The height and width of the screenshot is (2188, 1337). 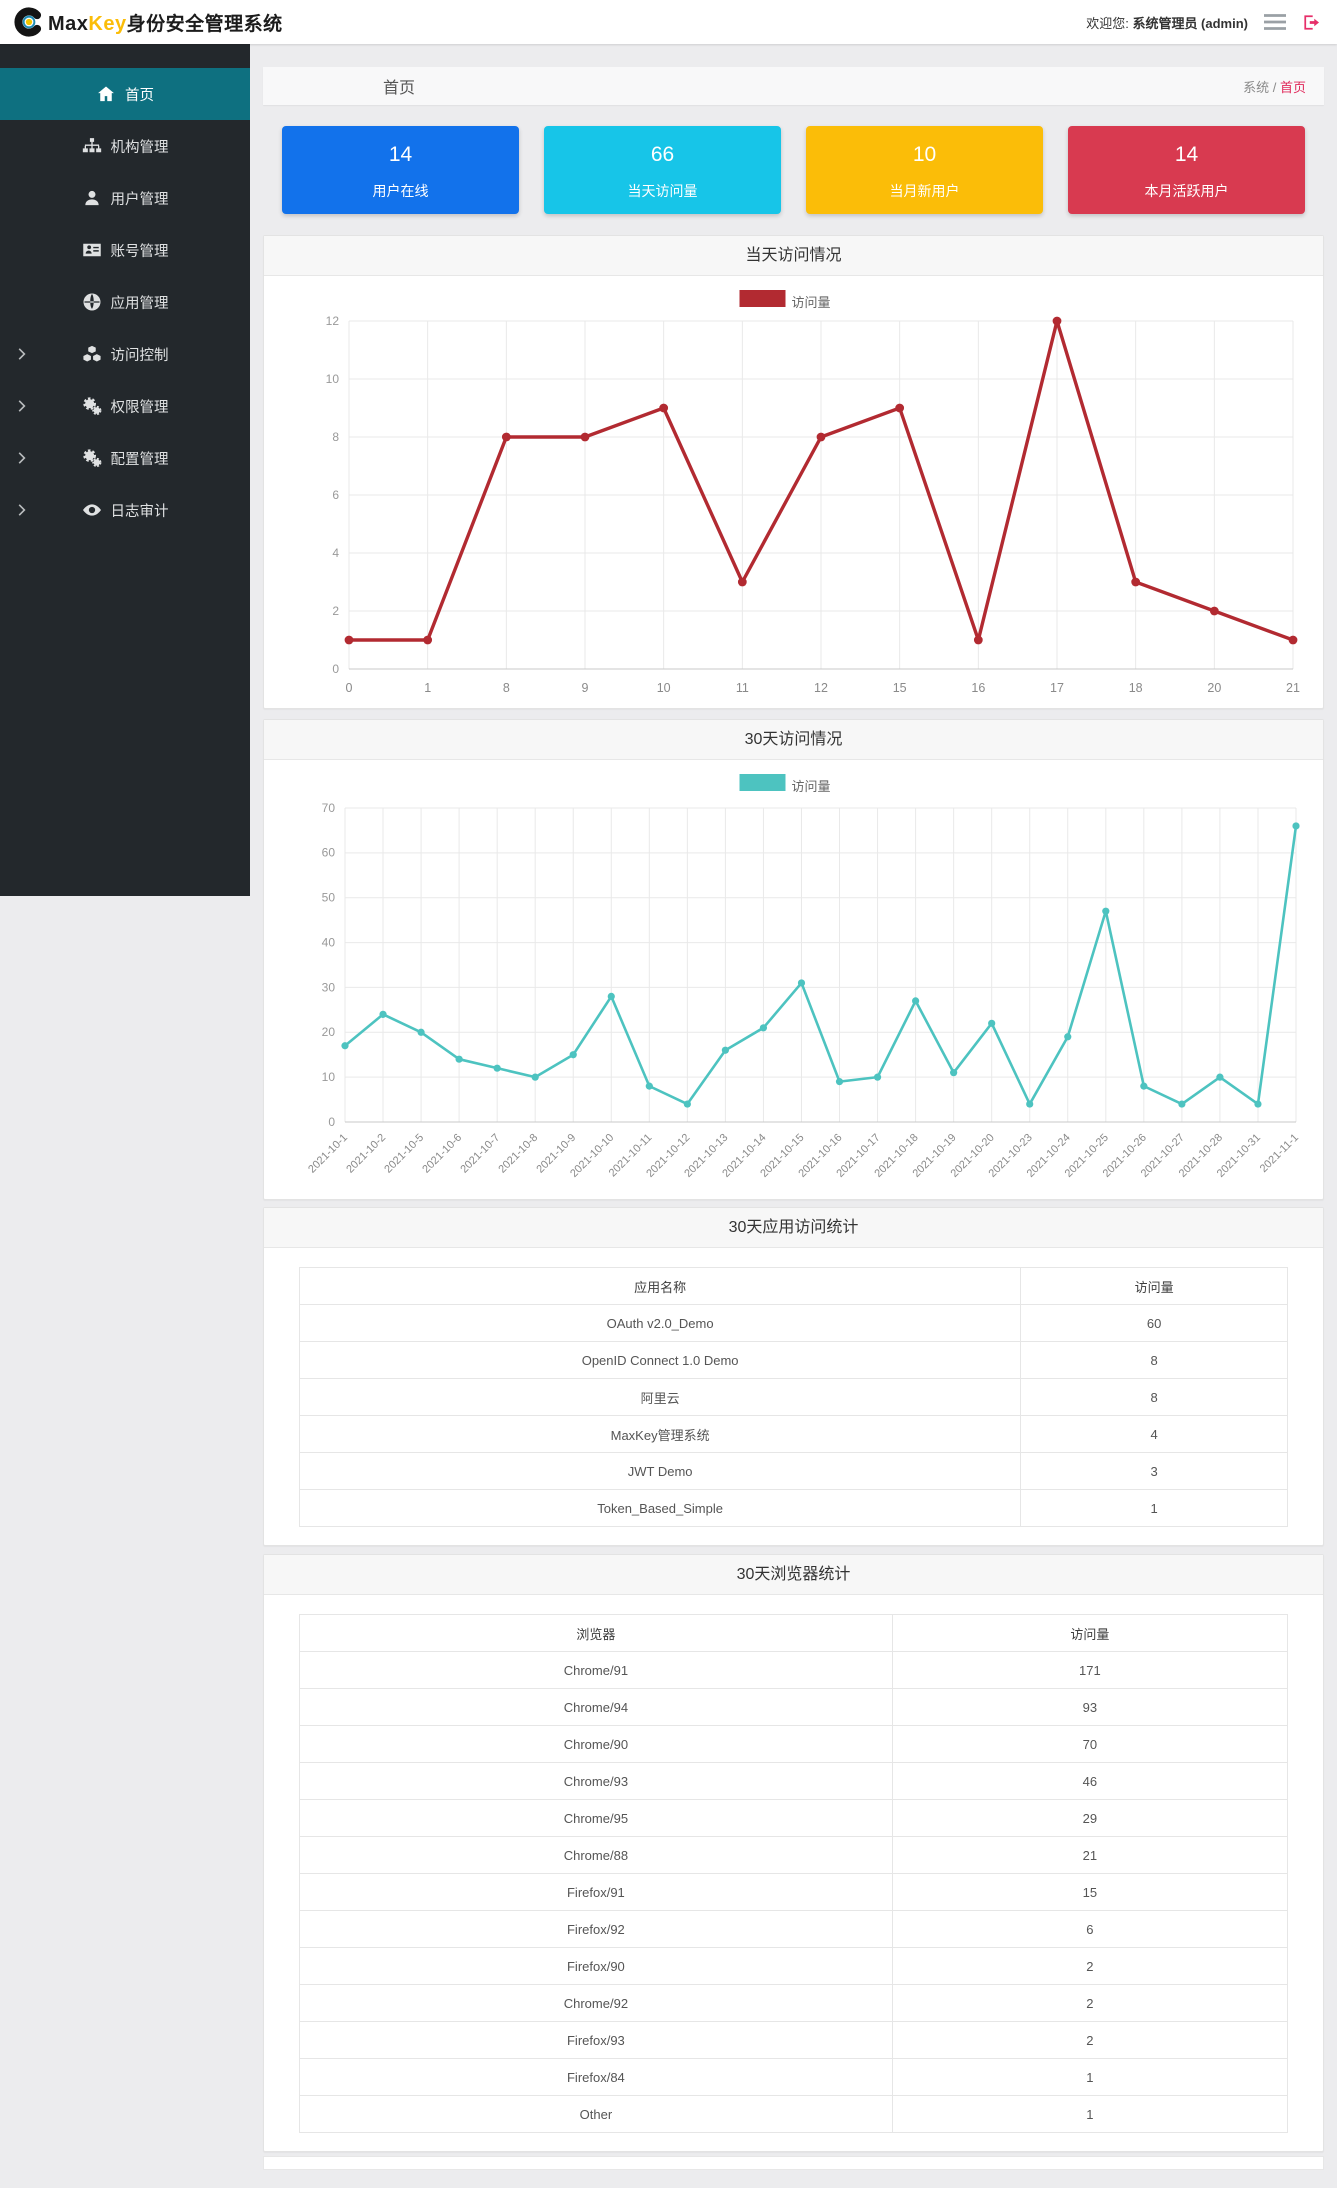 I want to click on table-cell: 70, so click(x=1090, y=1744).